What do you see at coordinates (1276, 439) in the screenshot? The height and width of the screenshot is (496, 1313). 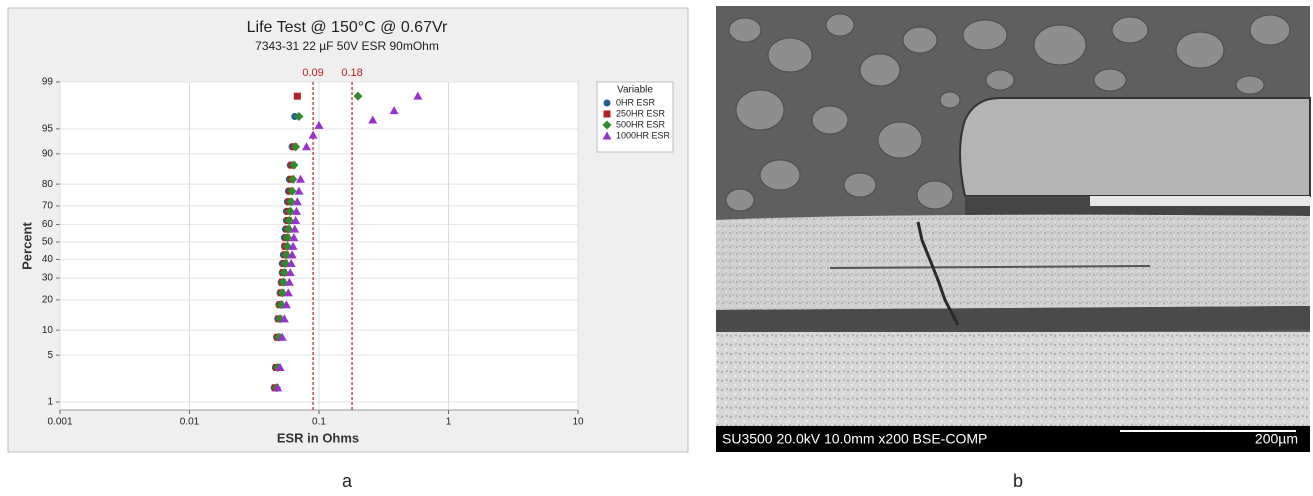 I see `sem-scale: 200µm` at bounding box center [1276, 439].